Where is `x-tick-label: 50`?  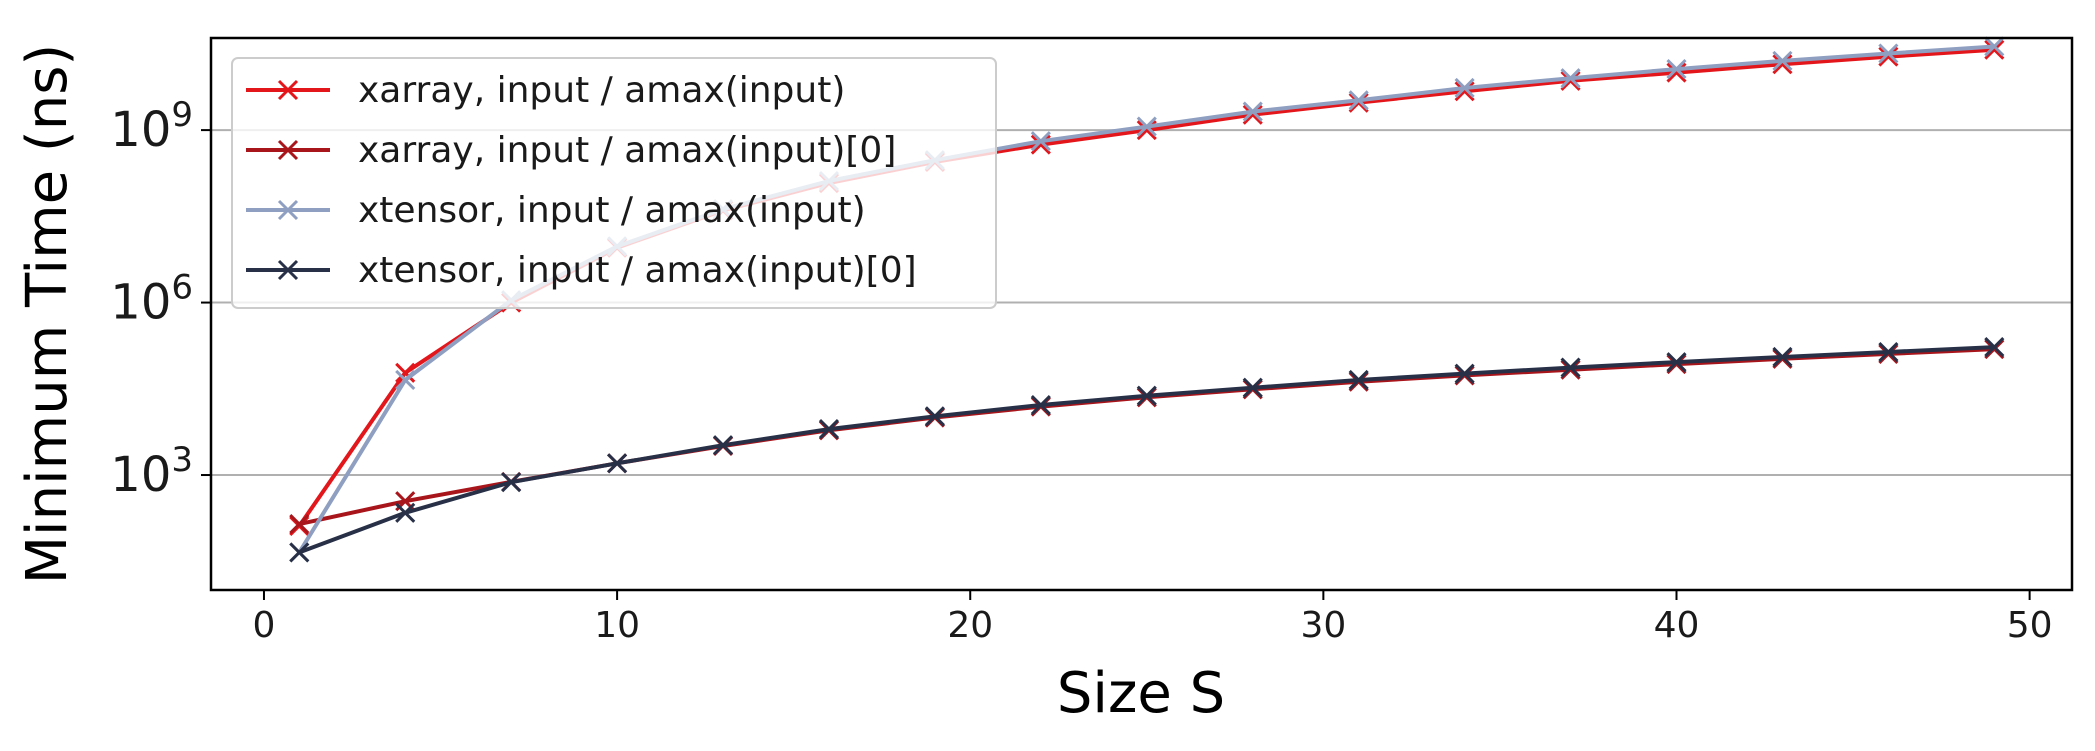
x-tick-label: 50 is located at coordinates (2030, 625).